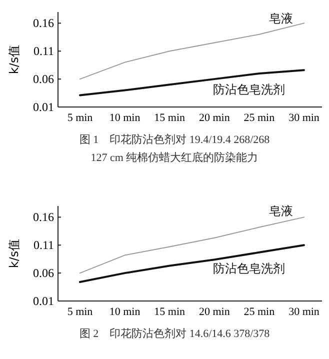 This screenshot has width=329, height=359. I want to click on caption: 图 2 印花防沾色剂对 14.6/14.6 378/378, so click(174, 333).